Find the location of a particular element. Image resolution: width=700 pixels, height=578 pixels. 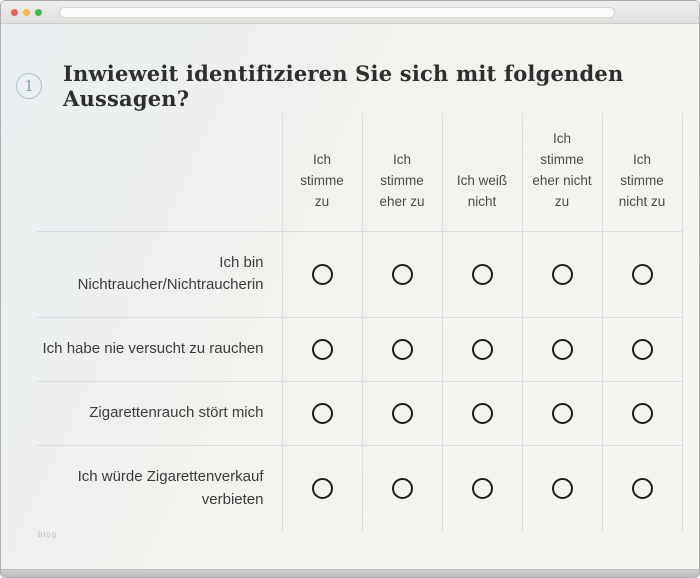

url-bar is located at coordinates (337, 12).